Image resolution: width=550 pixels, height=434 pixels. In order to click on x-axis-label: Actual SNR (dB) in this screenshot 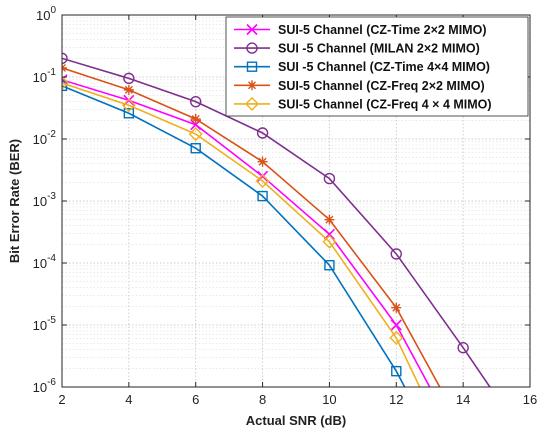, I will do `click(296, 420)`.